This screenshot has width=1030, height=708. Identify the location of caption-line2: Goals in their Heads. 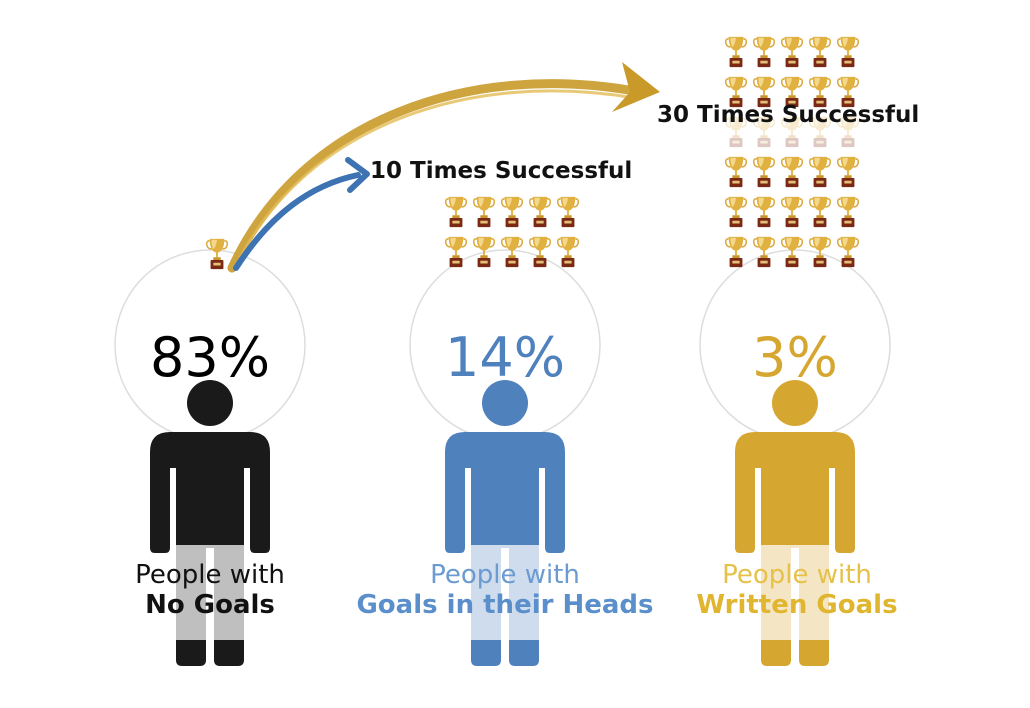
(505, 605).